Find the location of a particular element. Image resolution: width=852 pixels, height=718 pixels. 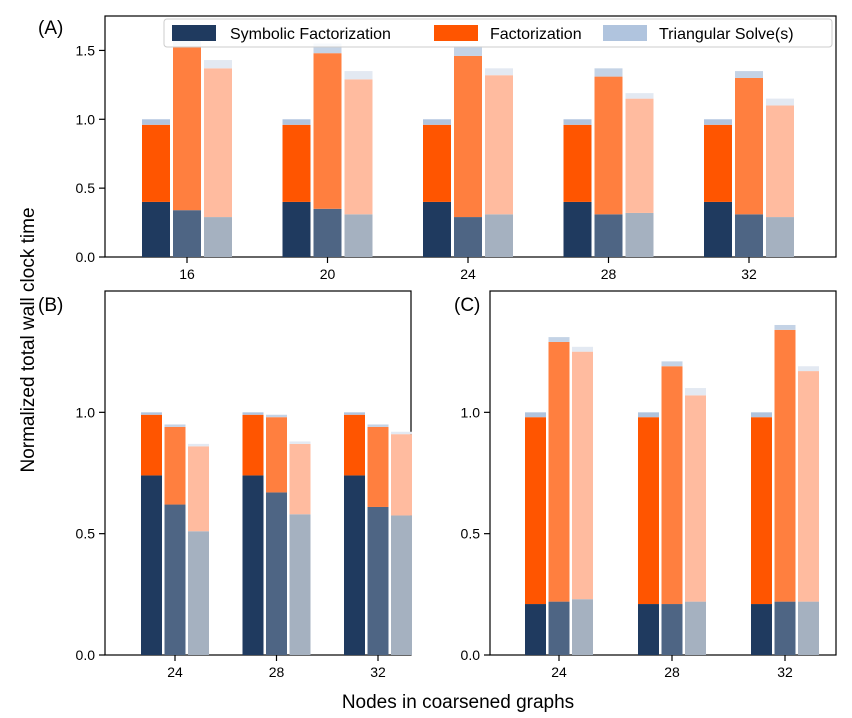

y-axis-label: Normalized total wall clock time is located at coordinates (28, 339).